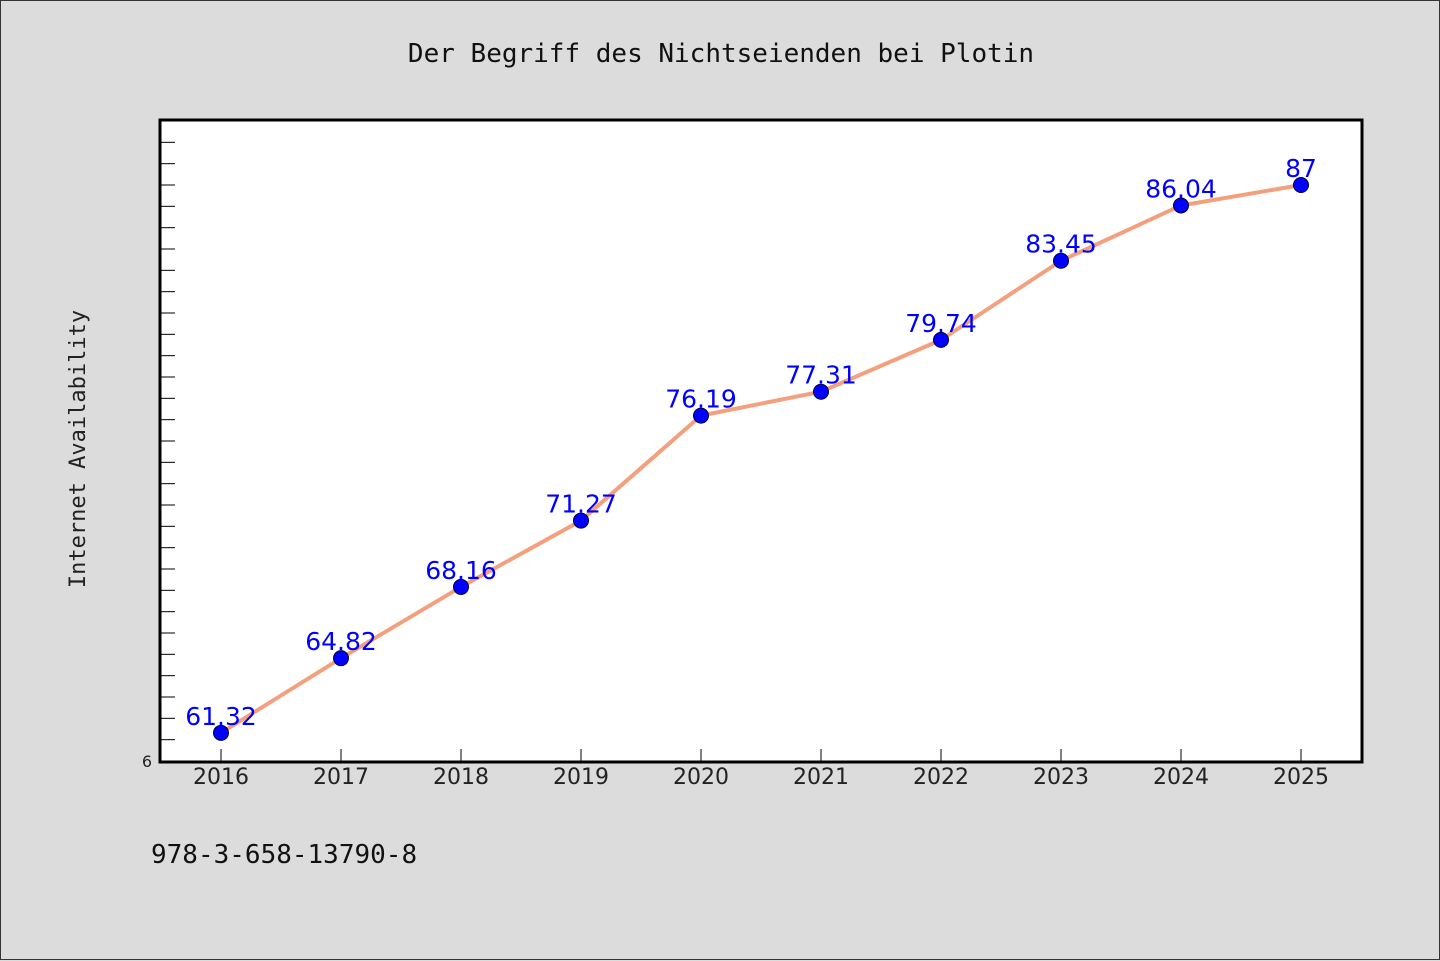 The image size is (1440, 961). I want to click on x-axis-tick-labels: 2016 2017 2018 2019 2020 2021 2022 2023 2024 2025, so click(761, 777).